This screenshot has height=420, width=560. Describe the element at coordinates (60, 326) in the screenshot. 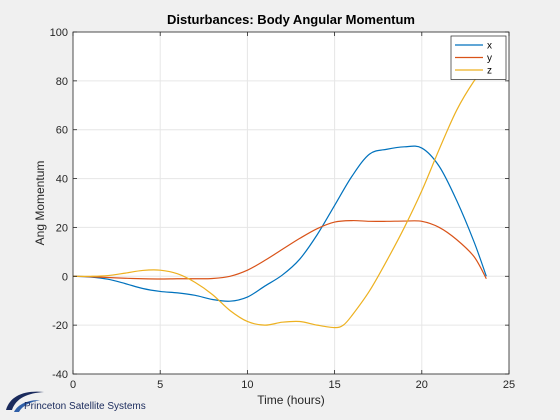

I see `y-tick-label: -20` at that location.